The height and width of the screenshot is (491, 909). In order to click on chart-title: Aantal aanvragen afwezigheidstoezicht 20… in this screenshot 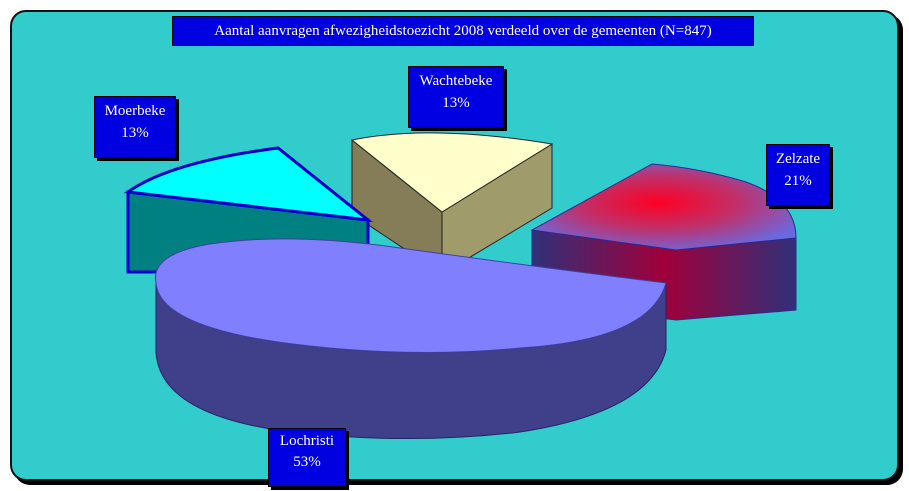, I will do `click(463, 31)`.